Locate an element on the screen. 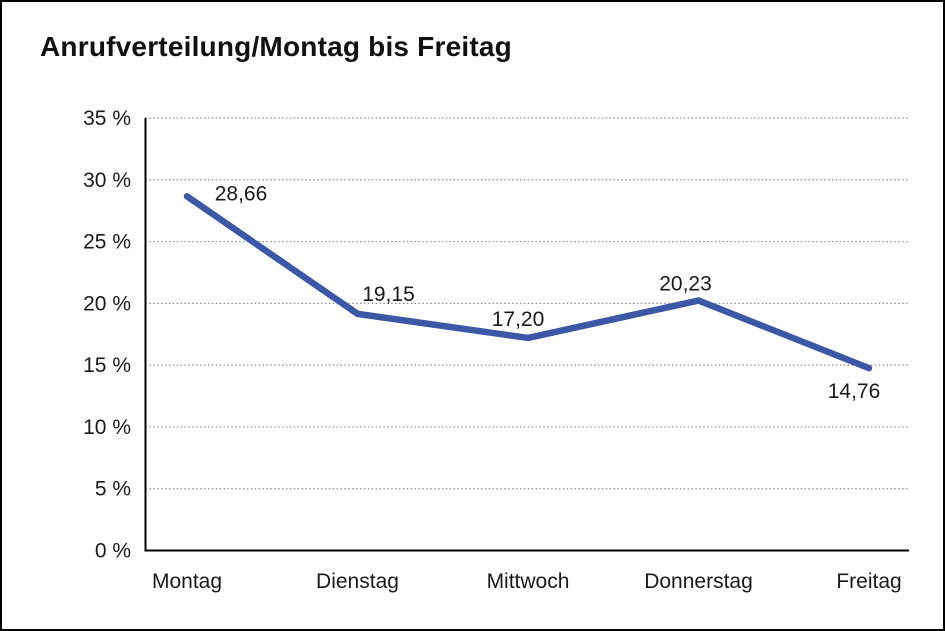 This screenshot has height=631, width=945. data-label-donnerstag: 20,23 is located at coordinates (685, 284).